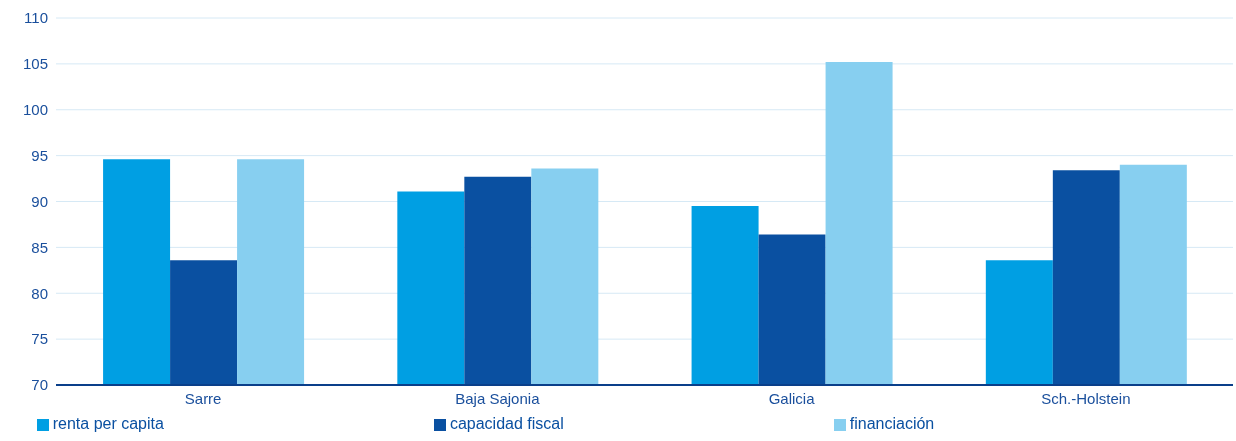 This screenshot has height=441, width=1236. What do you see at coordinates (39, 201) in the screenshot?
I see `y-tick-label: 90` at bounding box center [39, 201].